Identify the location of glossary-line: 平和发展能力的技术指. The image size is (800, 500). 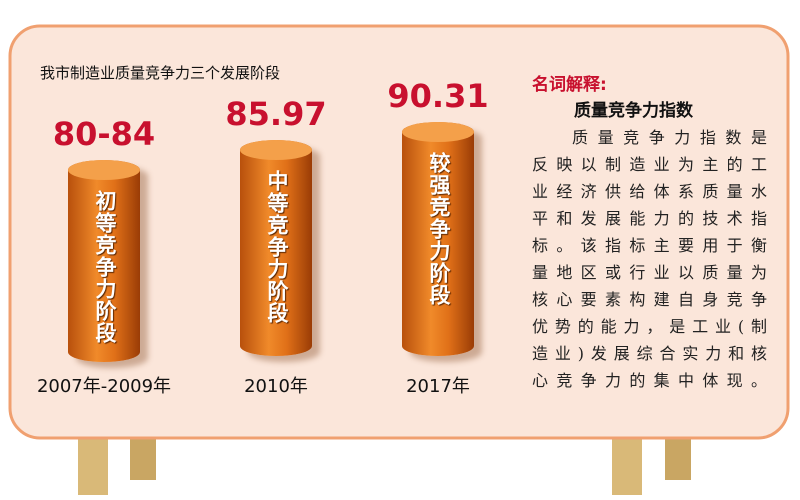
(649, 218).